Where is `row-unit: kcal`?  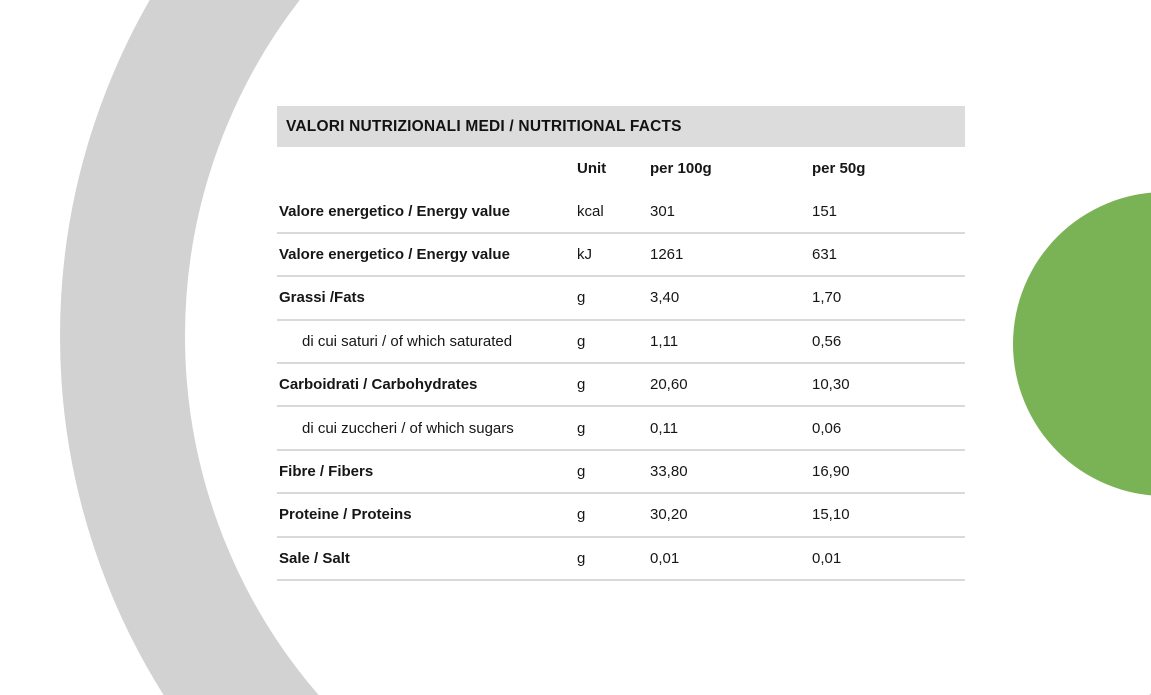
row-unit: kcal is located at coordinates (590, 211).